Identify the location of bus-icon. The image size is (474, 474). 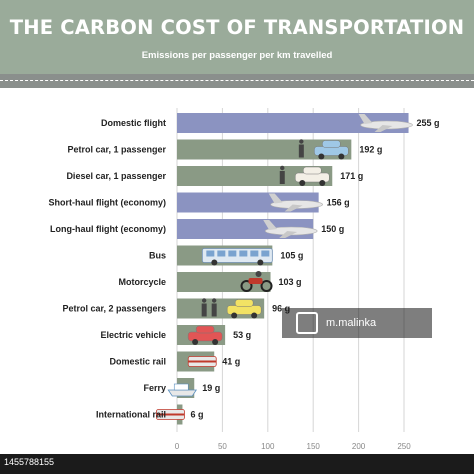
(237, 257).